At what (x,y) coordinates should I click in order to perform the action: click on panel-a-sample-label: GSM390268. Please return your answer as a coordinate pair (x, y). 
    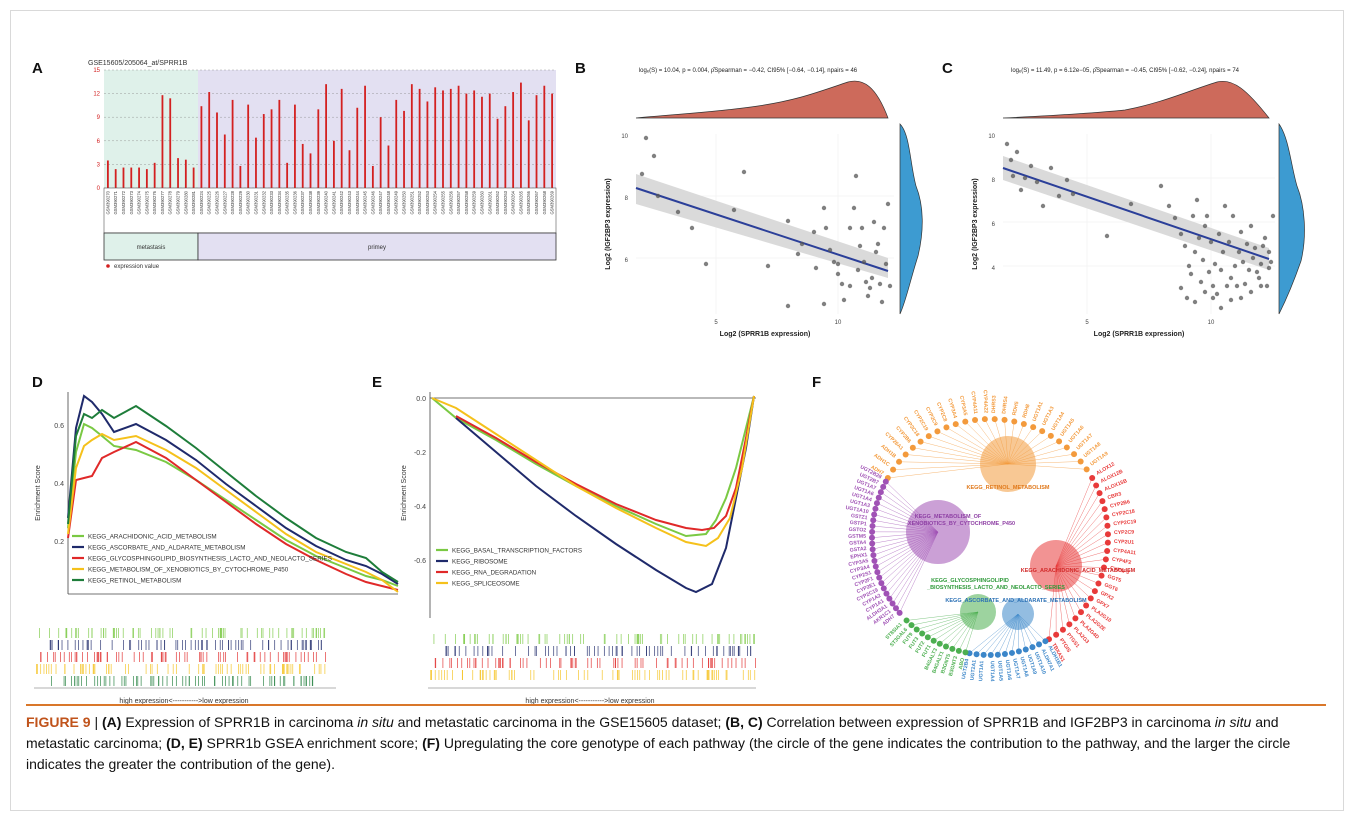
    Looking at the image, I should click on (544, 202).